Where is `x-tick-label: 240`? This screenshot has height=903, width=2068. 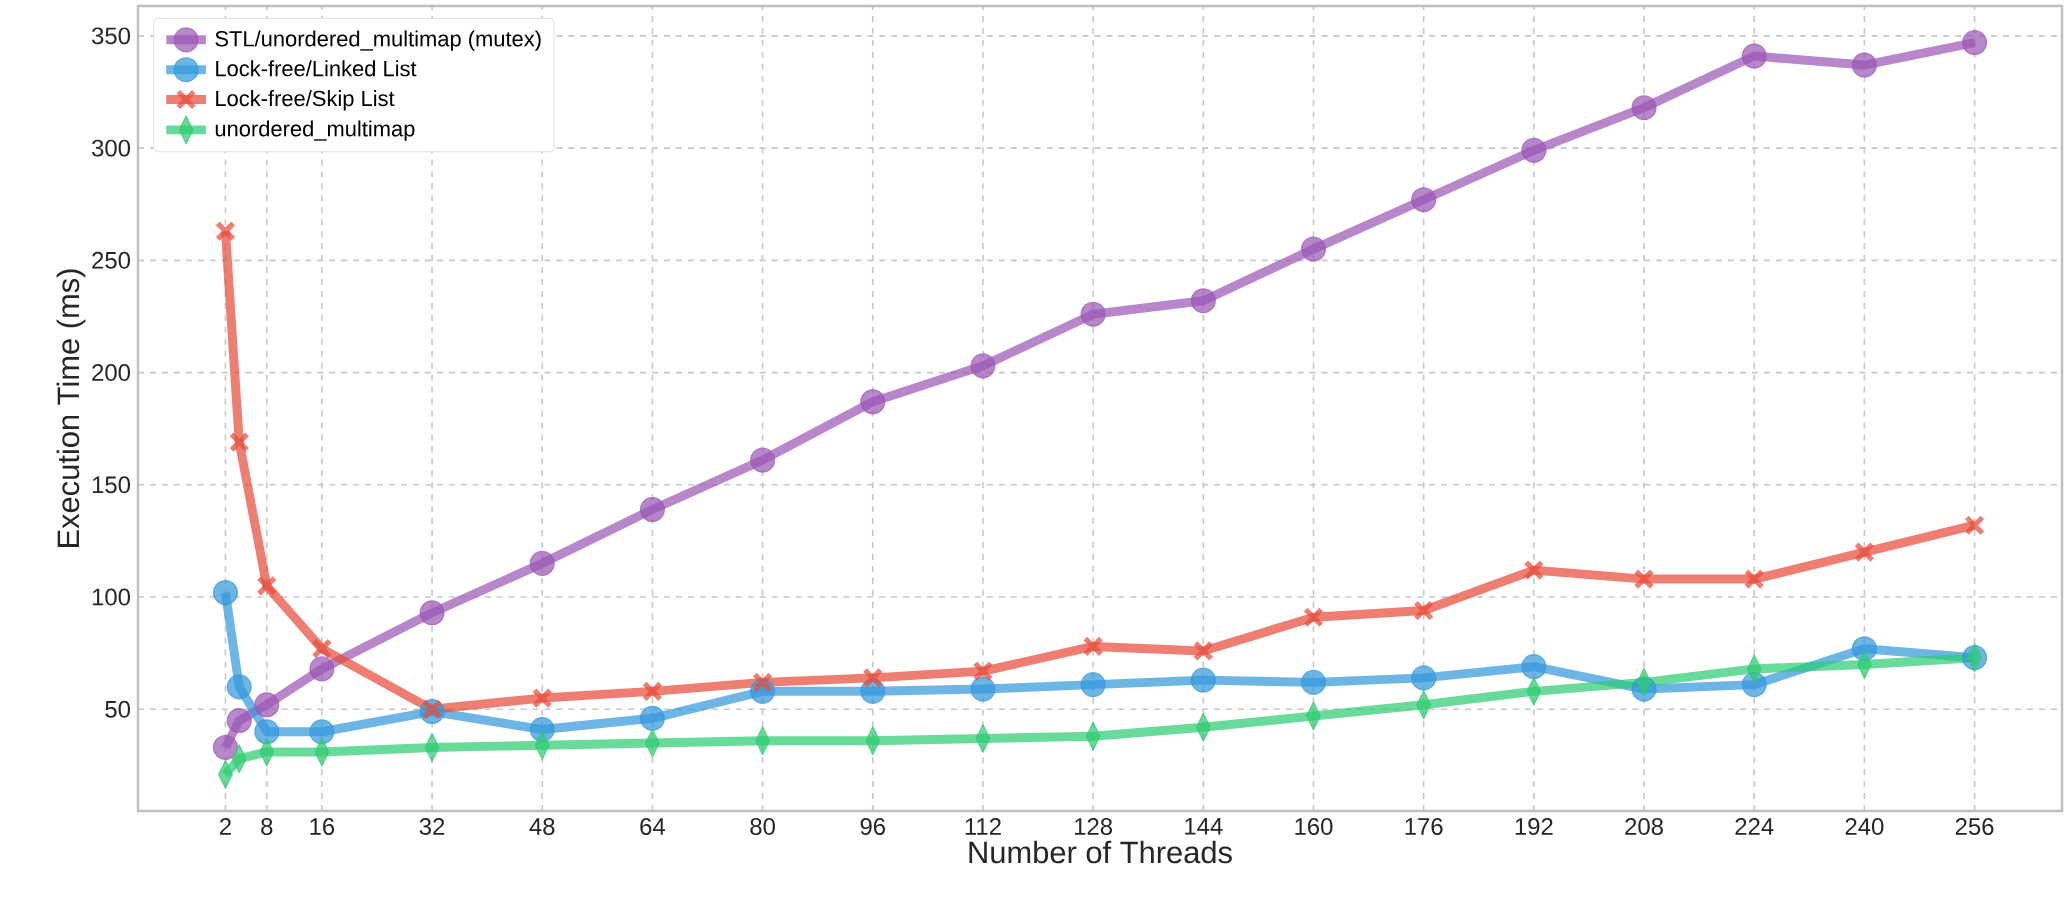 x-tick-label: 240 is located at coordinates (1864, 826).